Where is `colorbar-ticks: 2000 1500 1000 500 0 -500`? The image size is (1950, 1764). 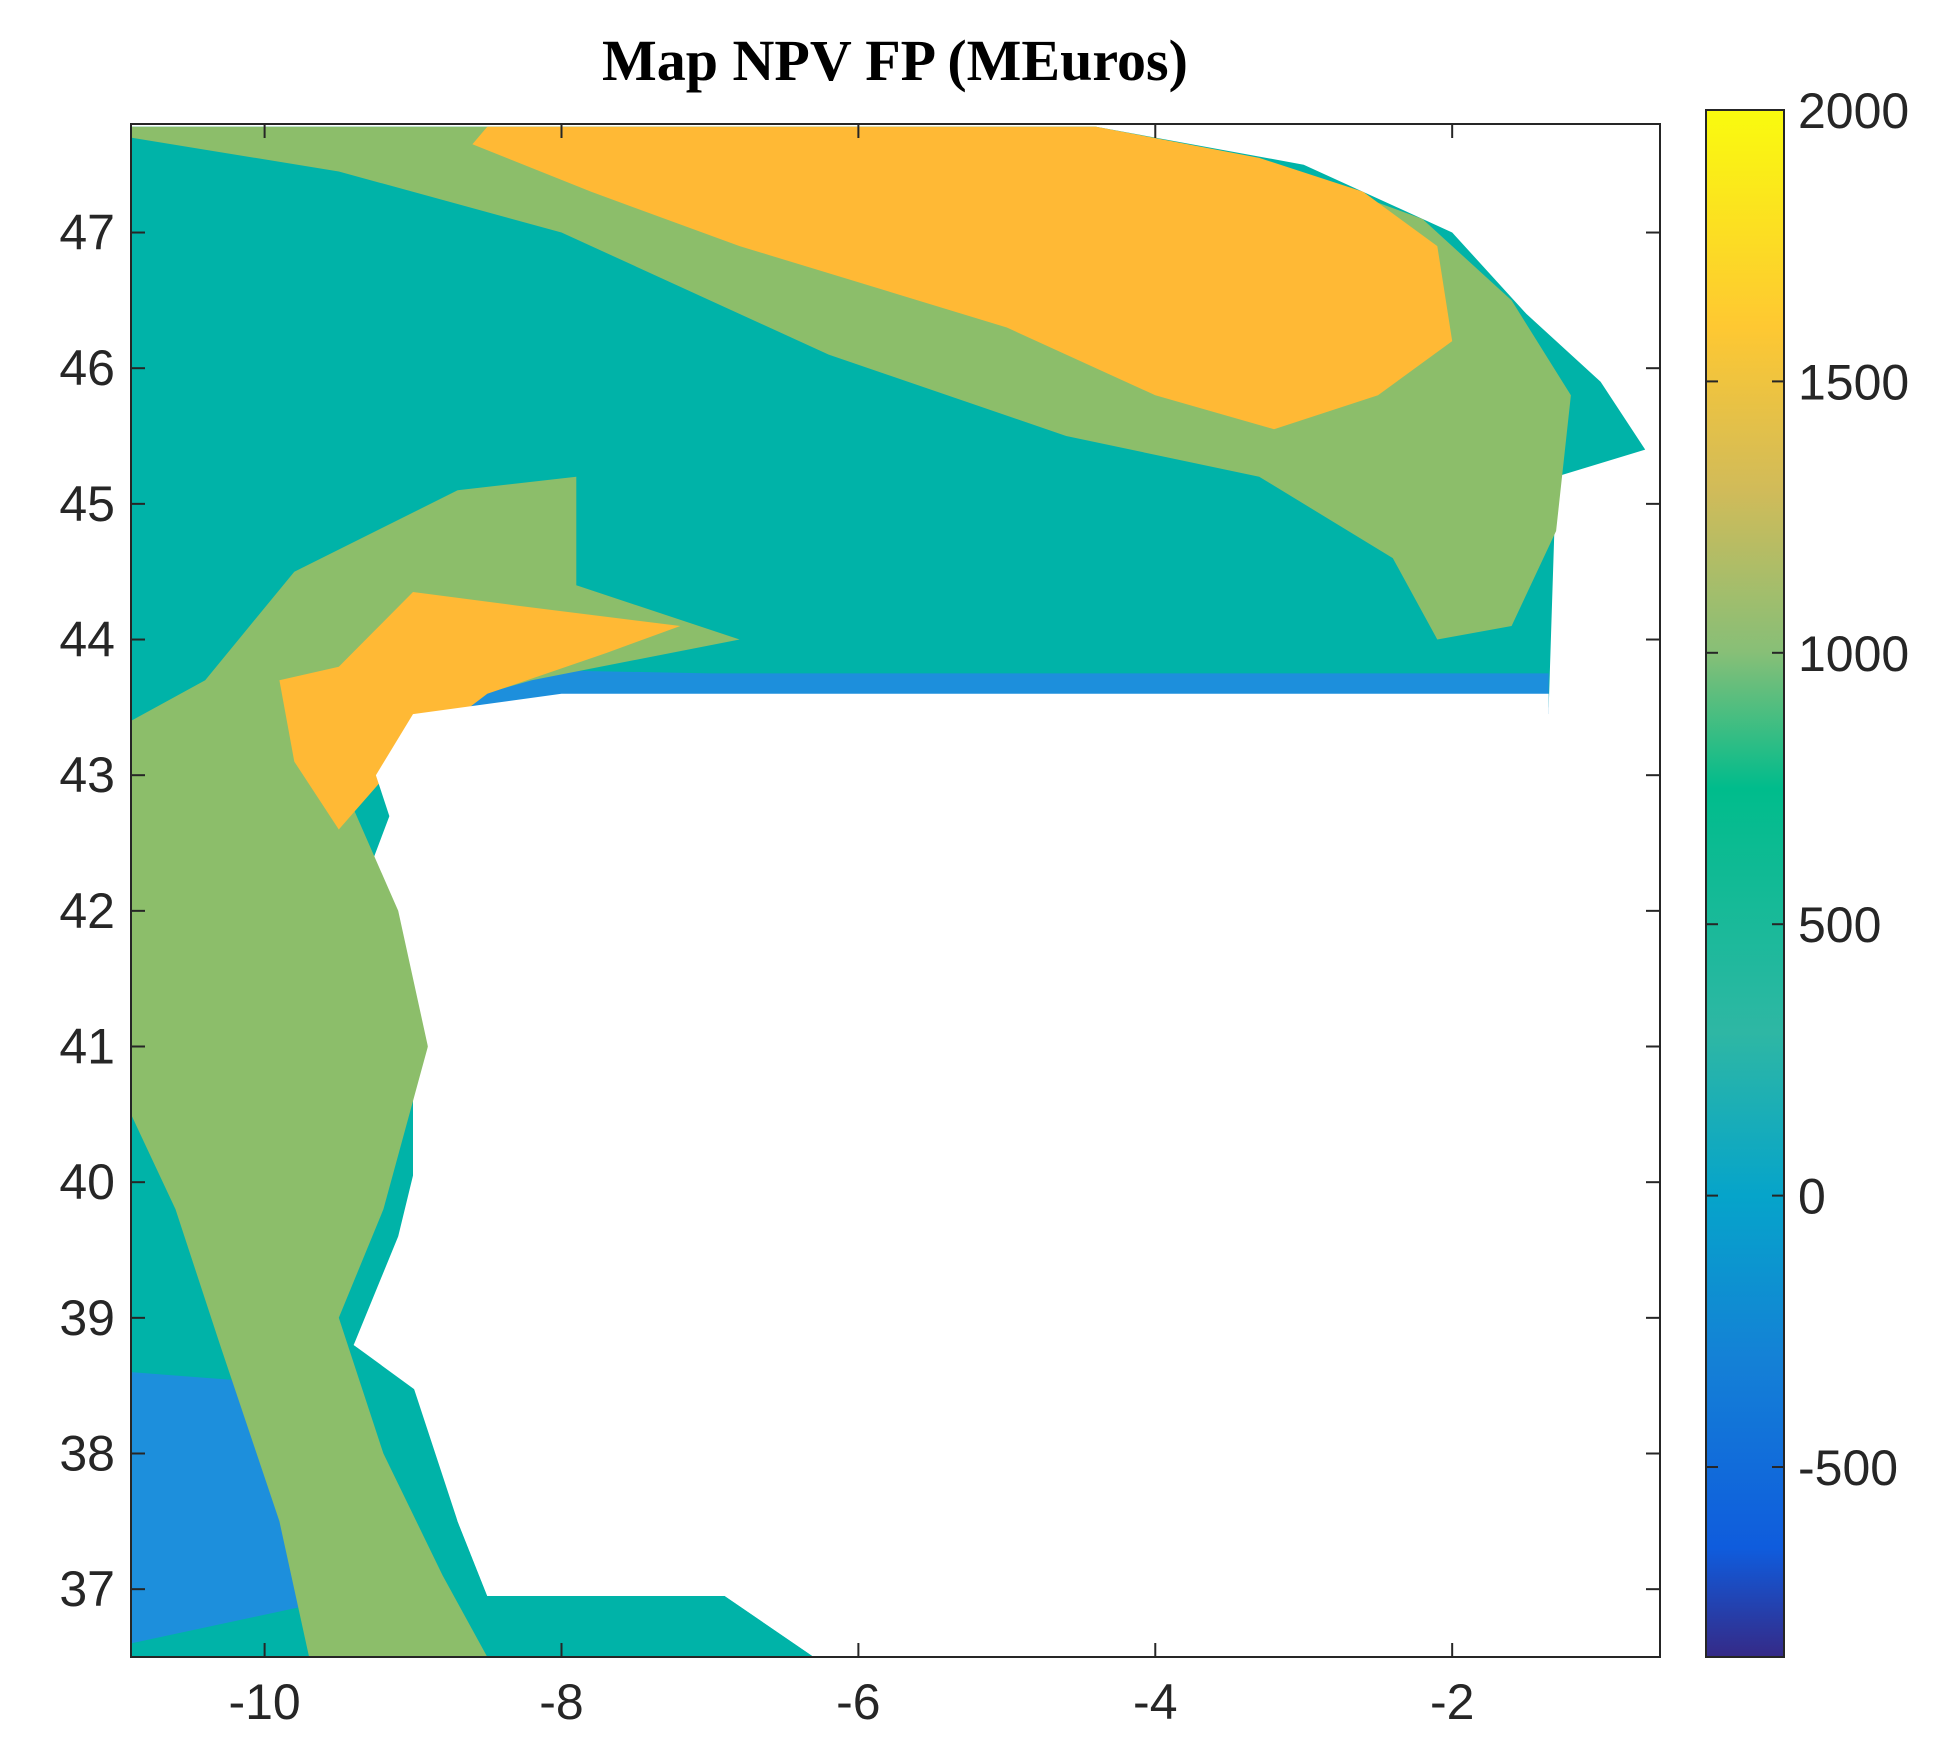 colorbar-ticks: 2000 1500 1000 500 0 -500 is located at coordinates (1807, 789).